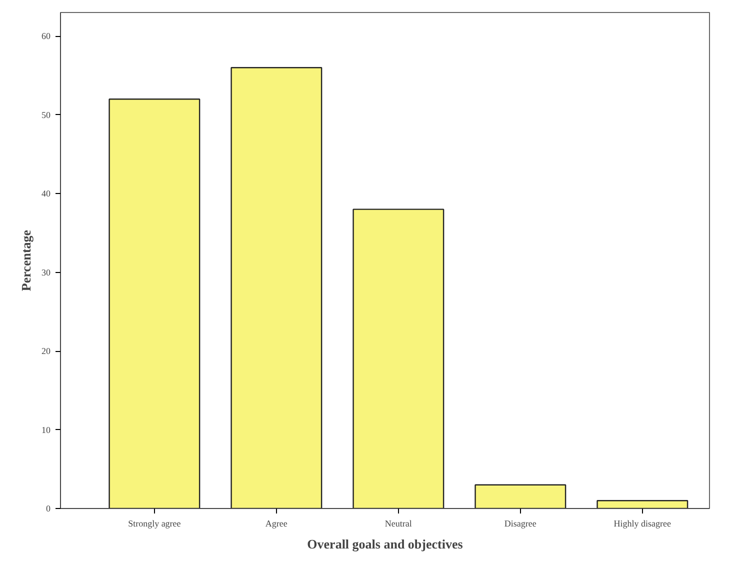 Image resolution: width=729 pixels, height=563 pixels. I want to click on x-tick-label: Highly disagree, so click(643, 523).